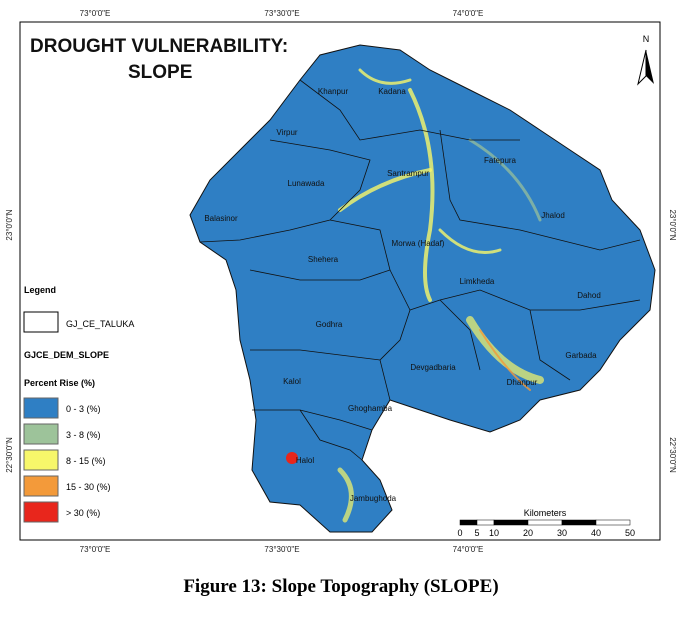  Describe the element at coordinates (408, 173) in the screenshot. I see `taluka-label: Santrampur` at that location.